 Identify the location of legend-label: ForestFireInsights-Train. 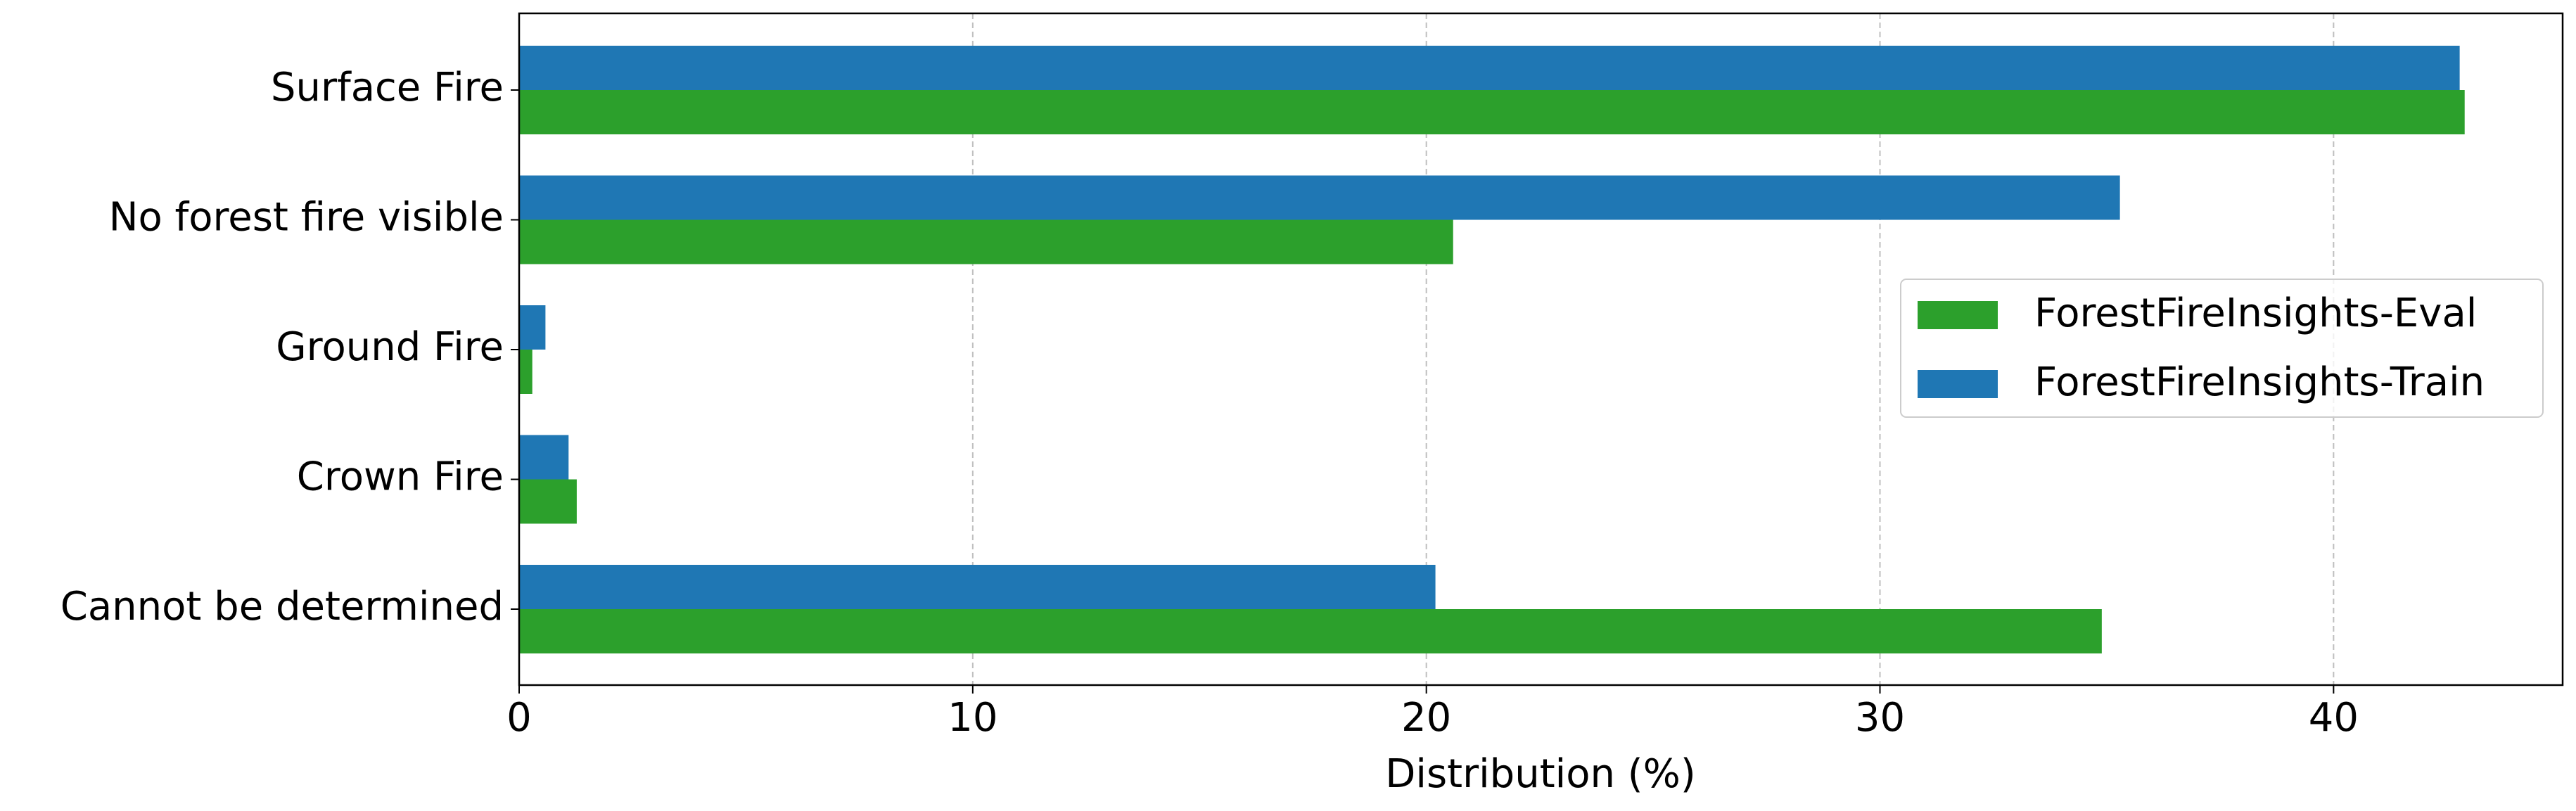
(2259, 382).